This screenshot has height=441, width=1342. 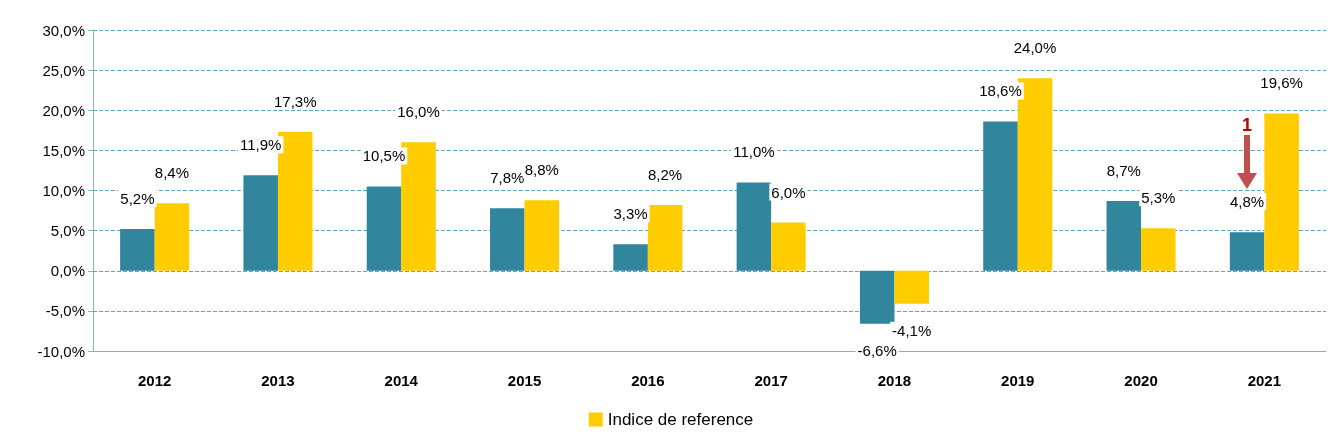 What do you see at coordinates (524, 380) in the screenshot?
I see `x-tick-label: 2015` at bounding box center [524, 380].